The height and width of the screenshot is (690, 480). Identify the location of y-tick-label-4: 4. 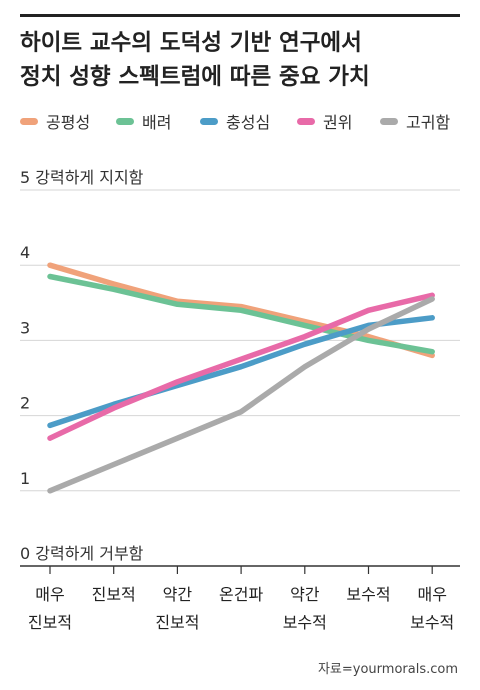
(25, 252).